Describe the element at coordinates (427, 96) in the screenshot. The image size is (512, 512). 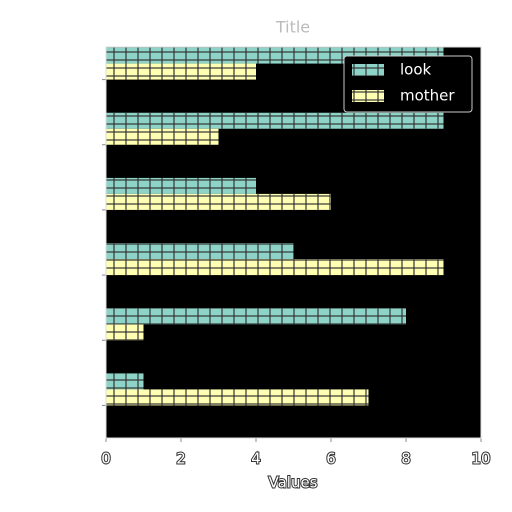
I see `legend-label: mother` at that location.